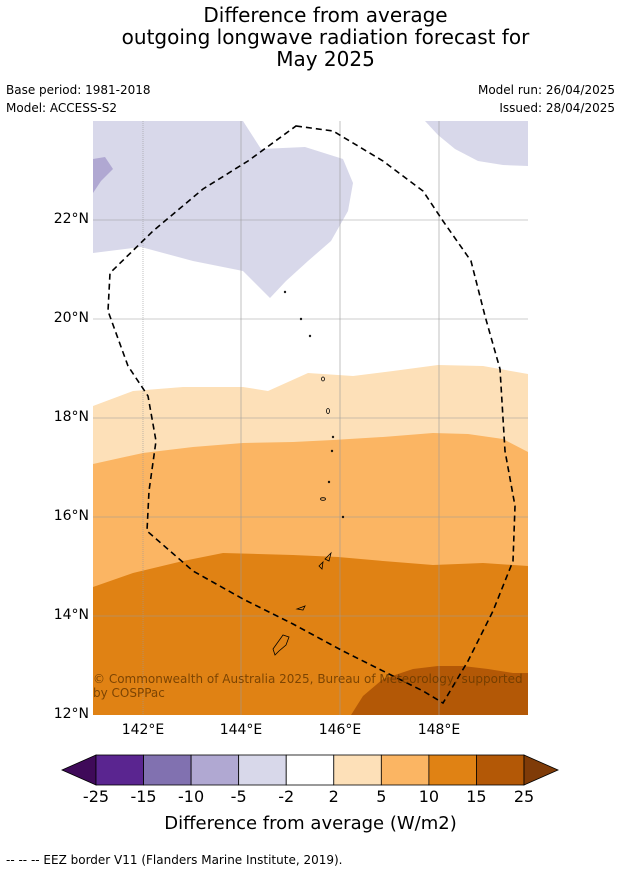  What do you see at coordinates (238, 796) in the screenshot?
I see `colorbar-tick-label: -5` at bounding box center [238, 796].